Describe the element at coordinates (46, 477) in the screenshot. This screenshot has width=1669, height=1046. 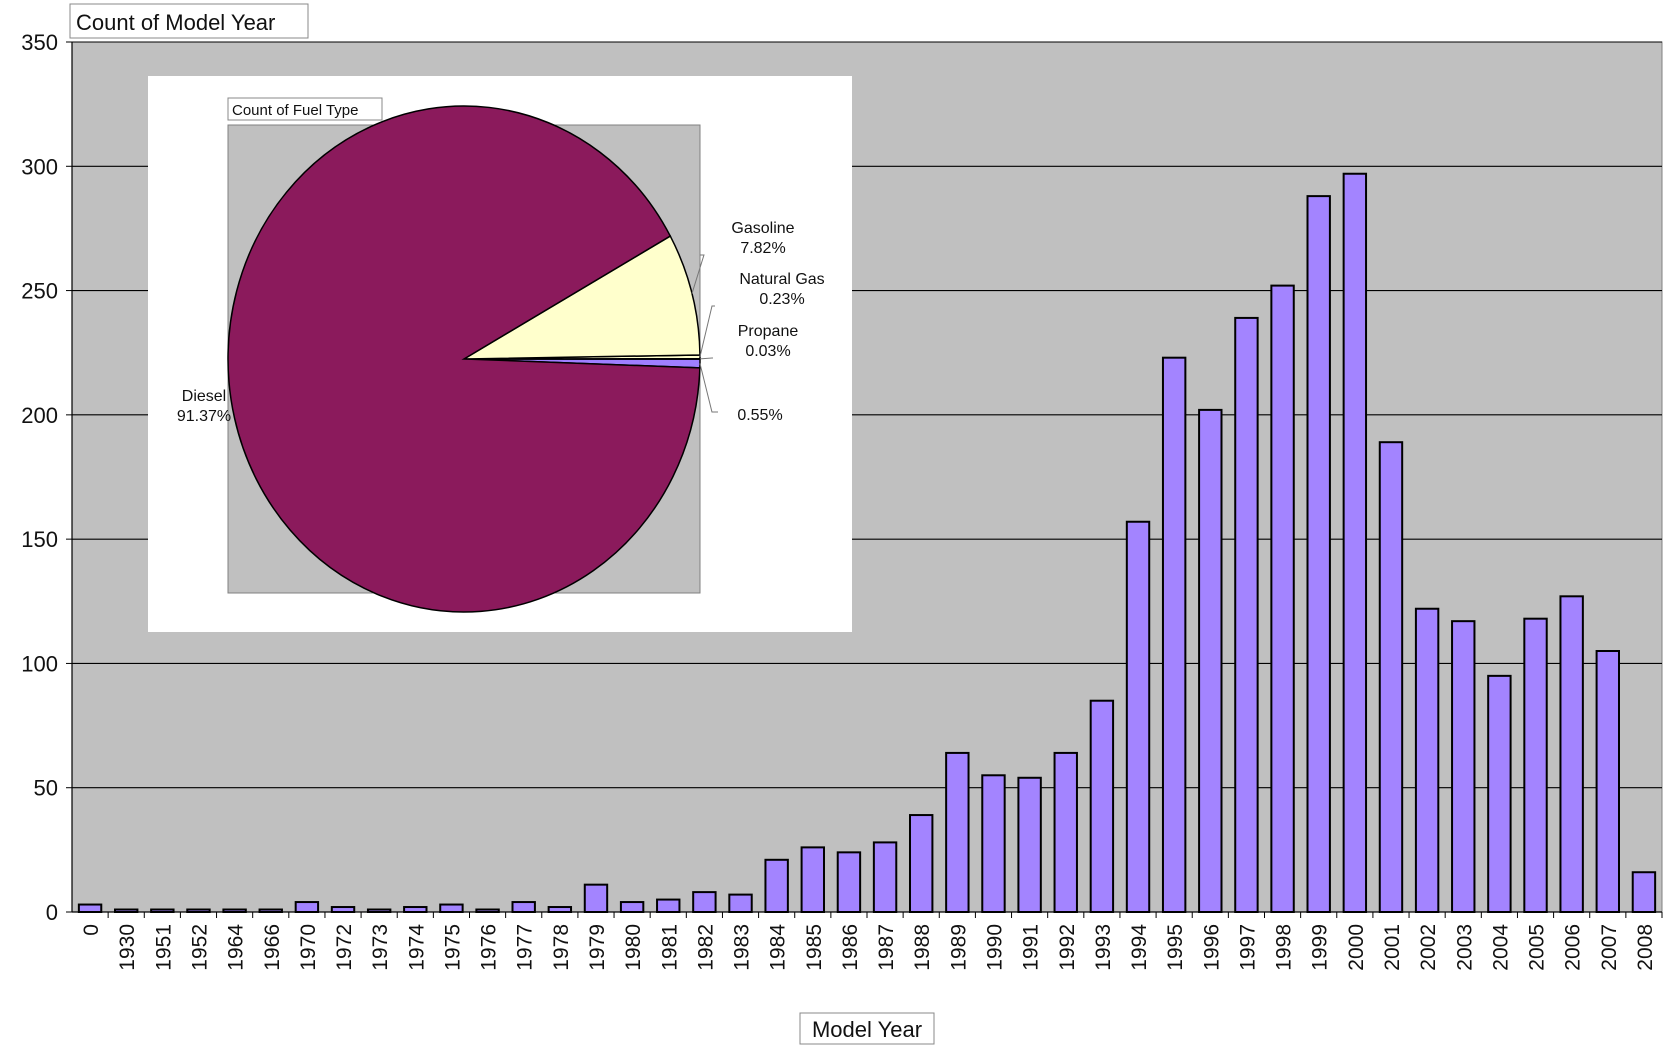
I see `y-axis-ticks: 0 50 100 150 200 250 300 350` at that location.